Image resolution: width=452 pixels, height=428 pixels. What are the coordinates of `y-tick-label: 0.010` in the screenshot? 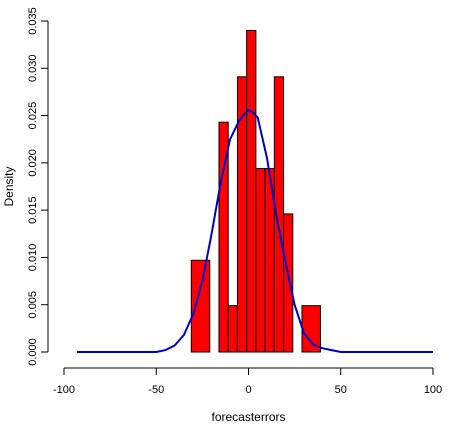 It's located at (33, 258).